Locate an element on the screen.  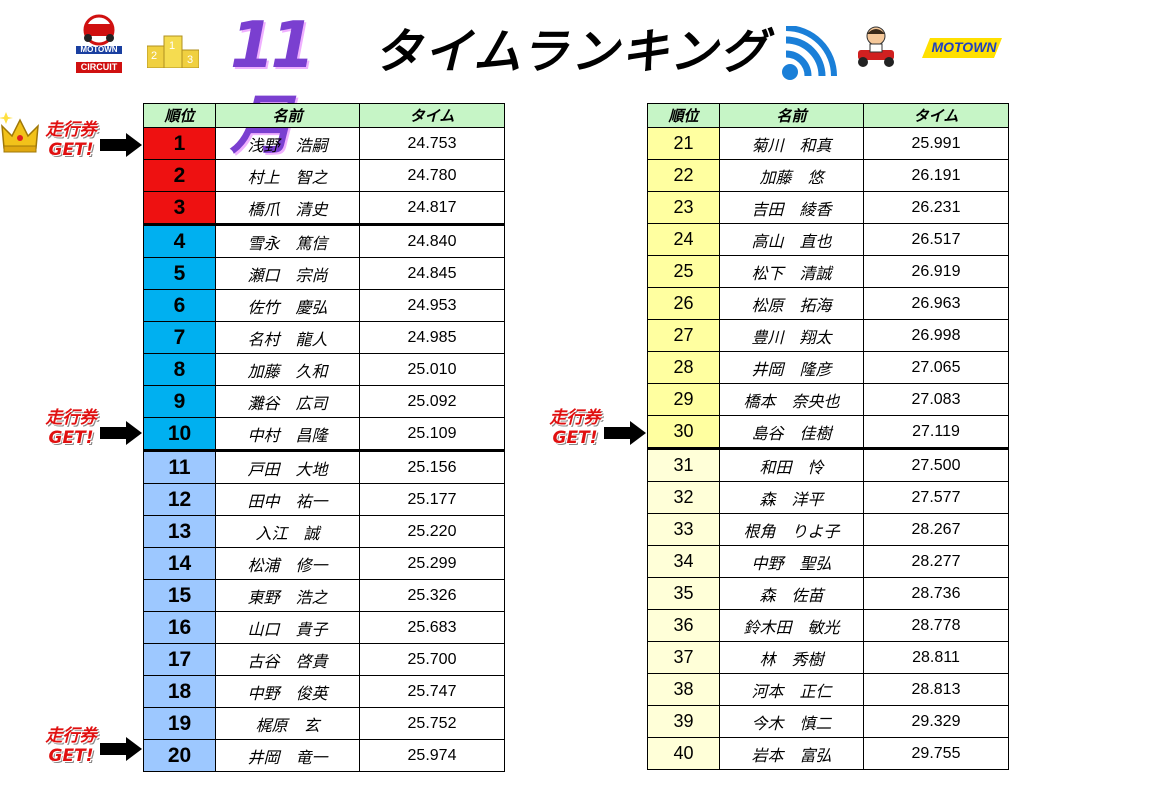
podium-first: 1 is located at coordinates (172, 46).